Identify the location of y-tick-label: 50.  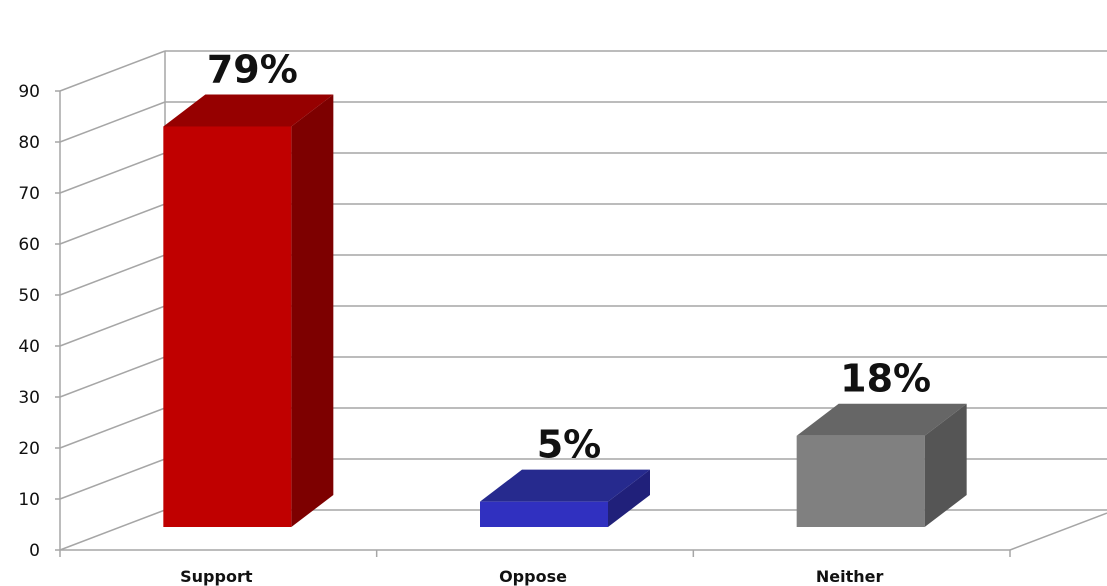
(29, 296).